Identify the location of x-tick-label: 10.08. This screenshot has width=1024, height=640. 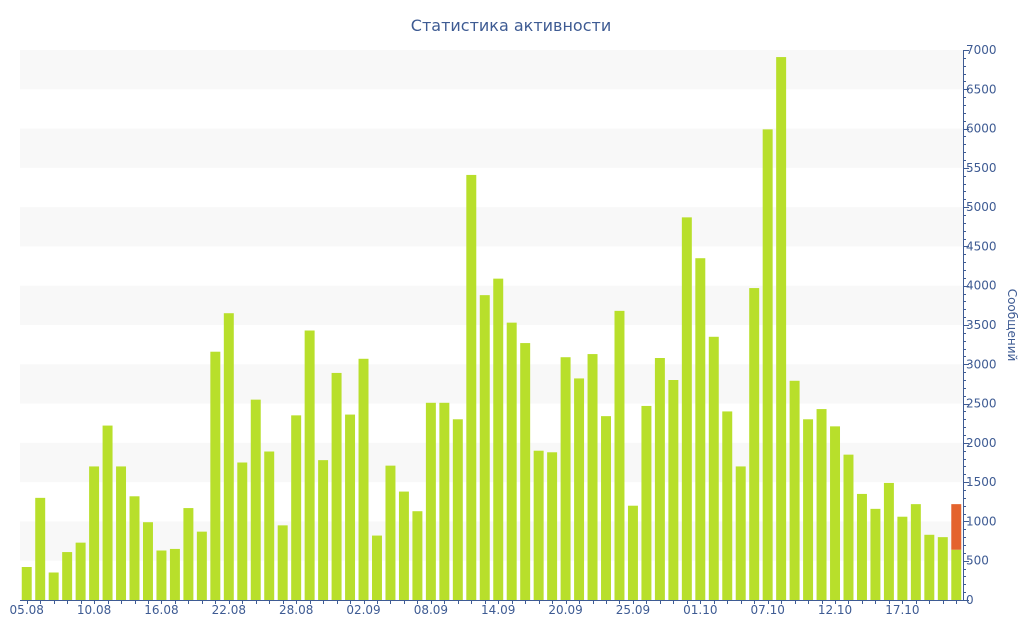
(94, 610).